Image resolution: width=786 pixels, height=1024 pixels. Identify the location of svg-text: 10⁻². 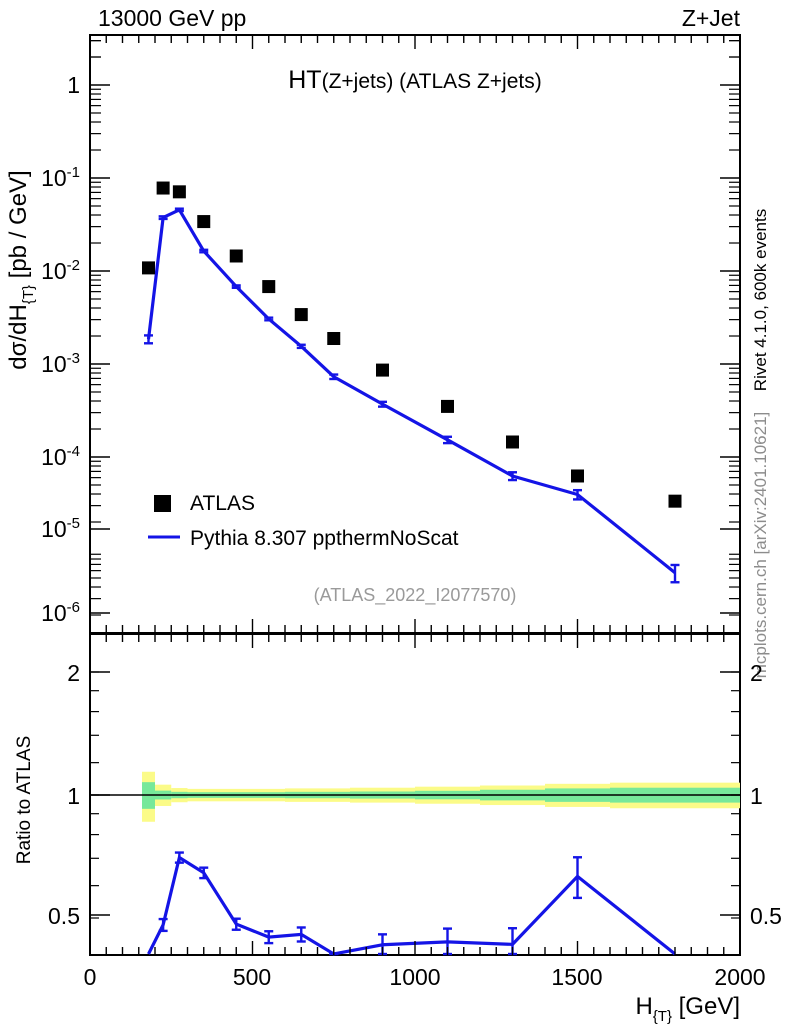
(60, 270).